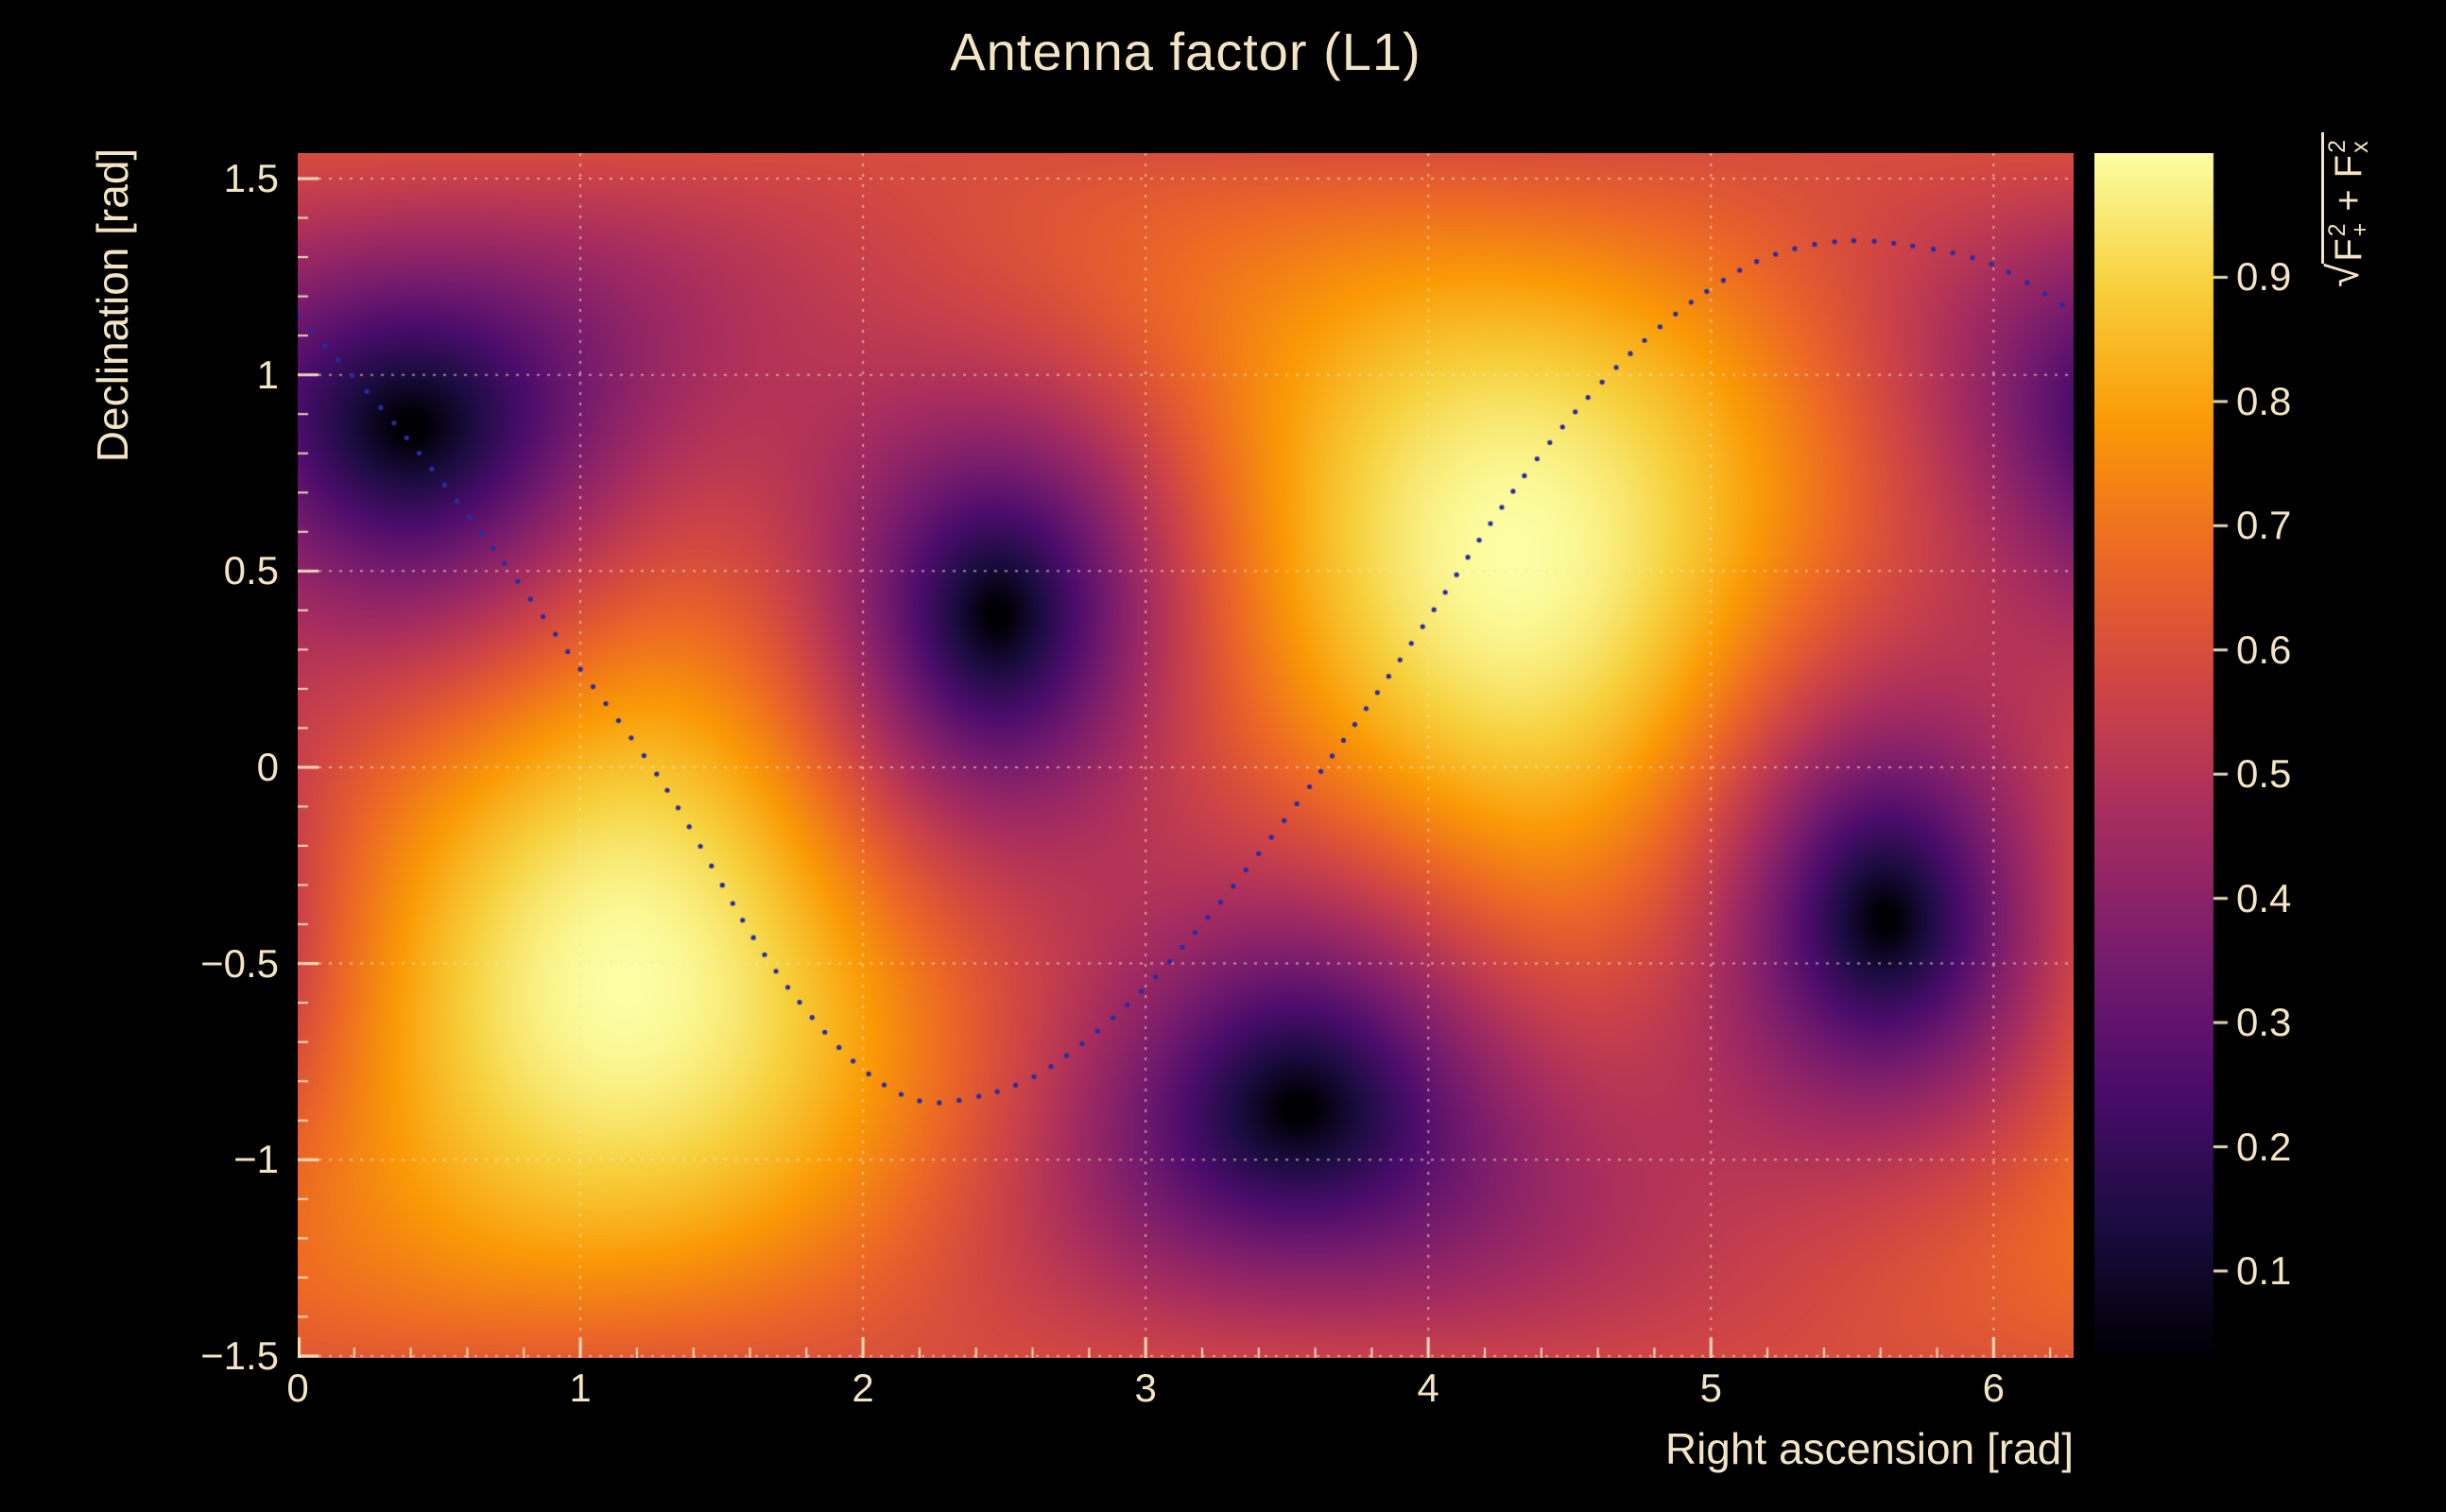 The height and width of the screenshot is (1512, 2446). What do you see at coordinates (2264, 277) in the screenshot?
I see `colorbar-tick-label: 0.9` at bounding box center [2264, 277].